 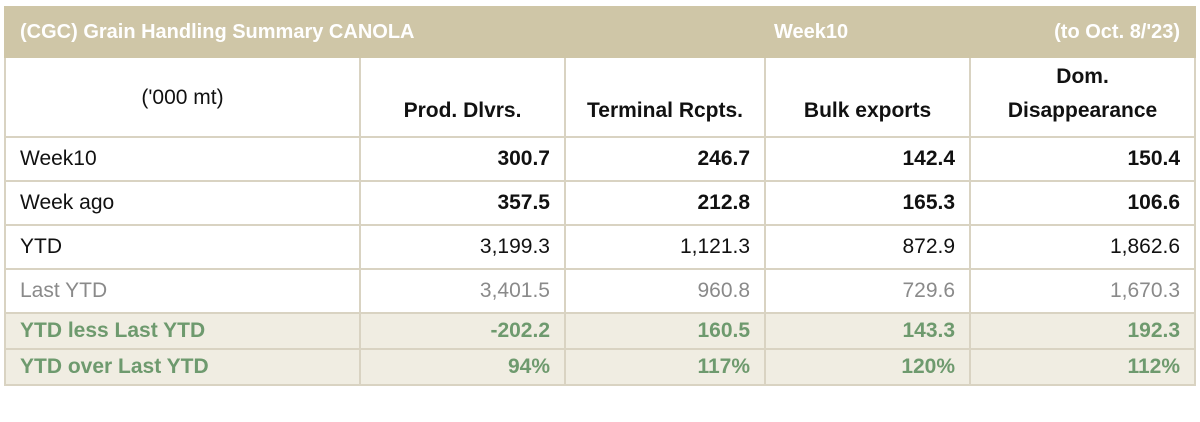 I want to click on cell-value: 143.3, so click(x=868, y=331).